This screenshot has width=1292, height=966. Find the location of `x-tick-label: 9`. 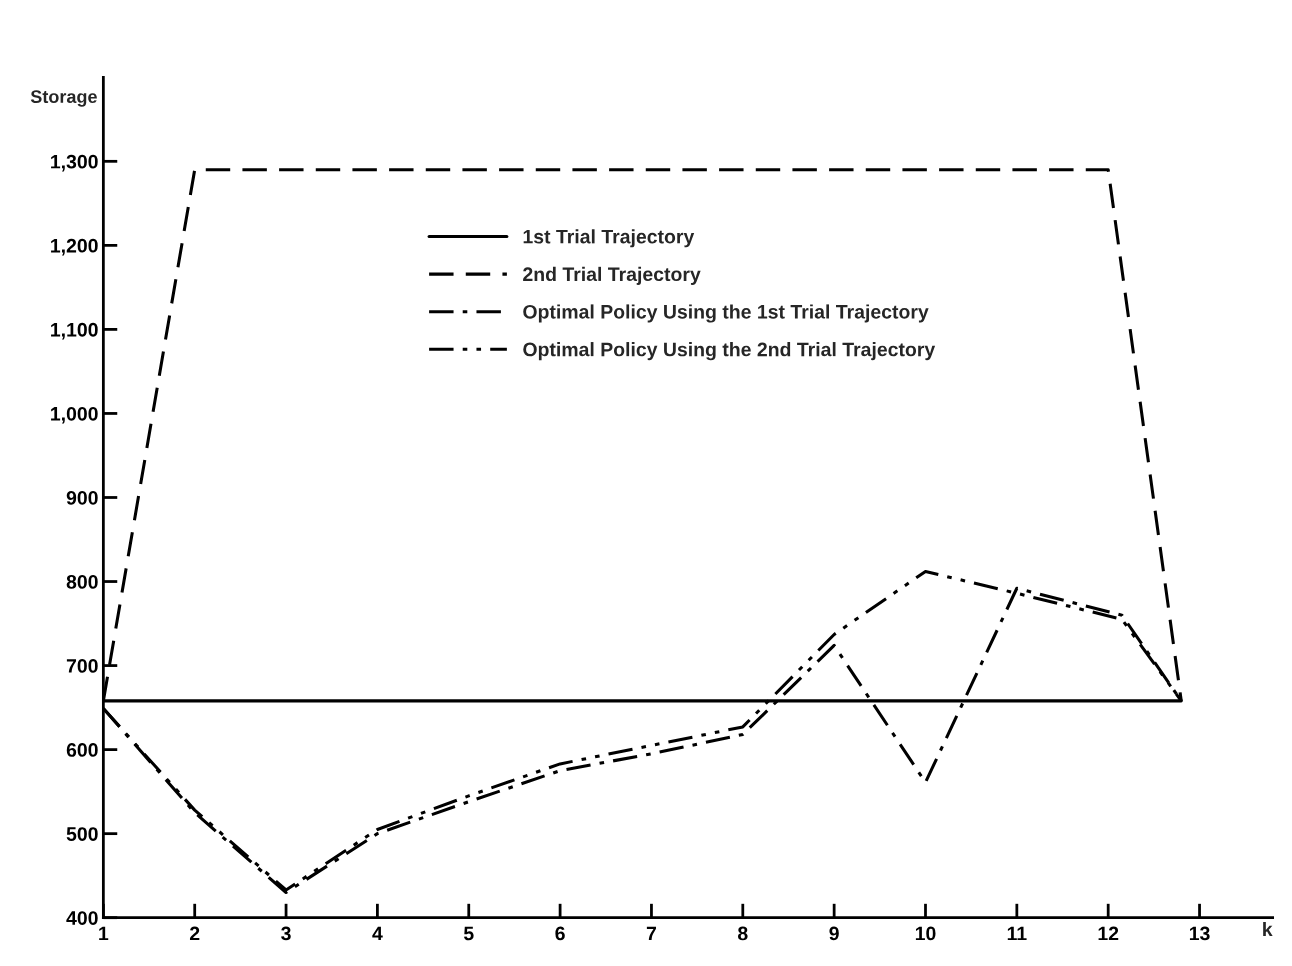

x-tick-label: 9 is located at coordinates (834, 933).